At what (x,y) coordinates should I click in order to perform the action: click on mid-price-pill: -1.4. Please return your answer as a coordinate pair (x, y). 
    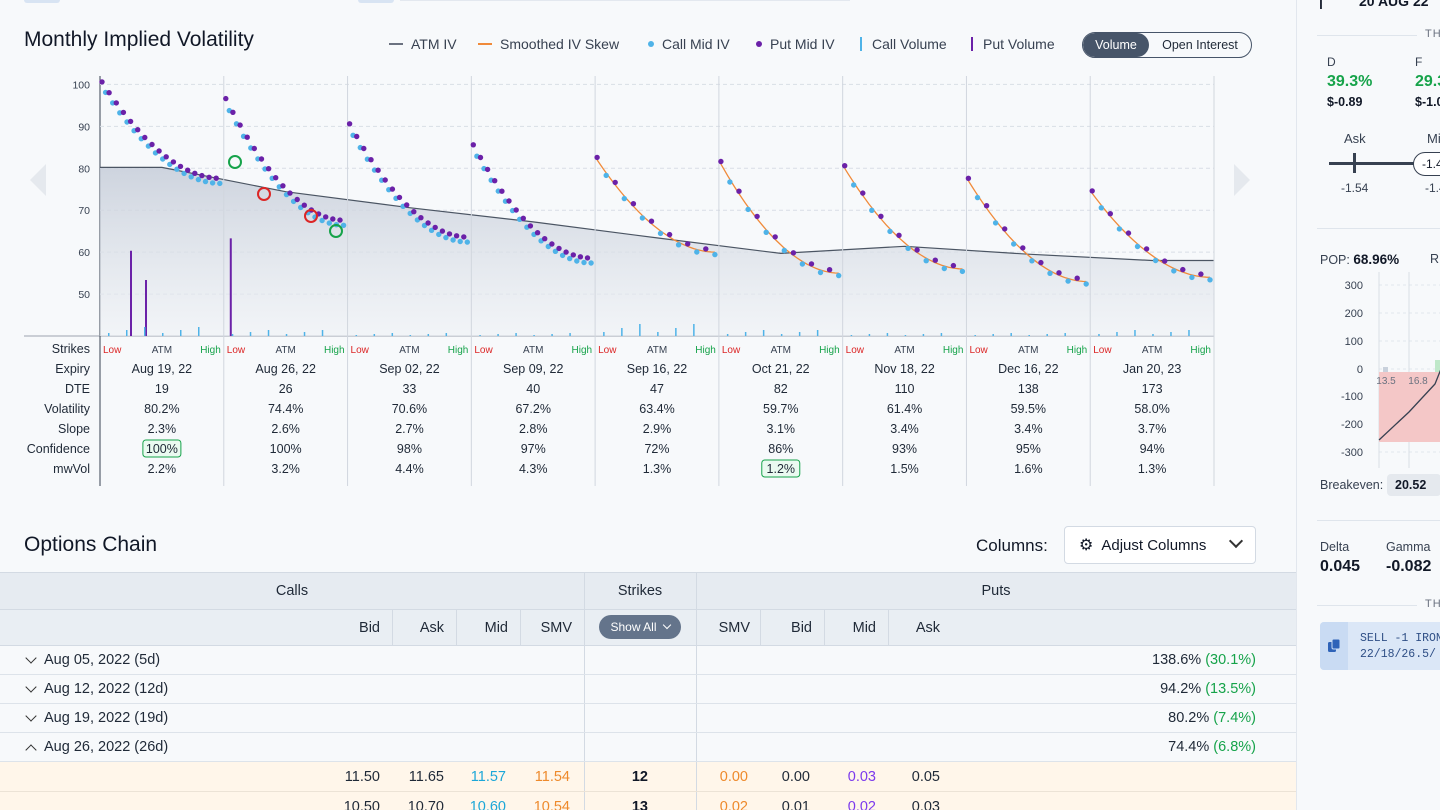
    Looking at the image, I should click on (1426, 164).